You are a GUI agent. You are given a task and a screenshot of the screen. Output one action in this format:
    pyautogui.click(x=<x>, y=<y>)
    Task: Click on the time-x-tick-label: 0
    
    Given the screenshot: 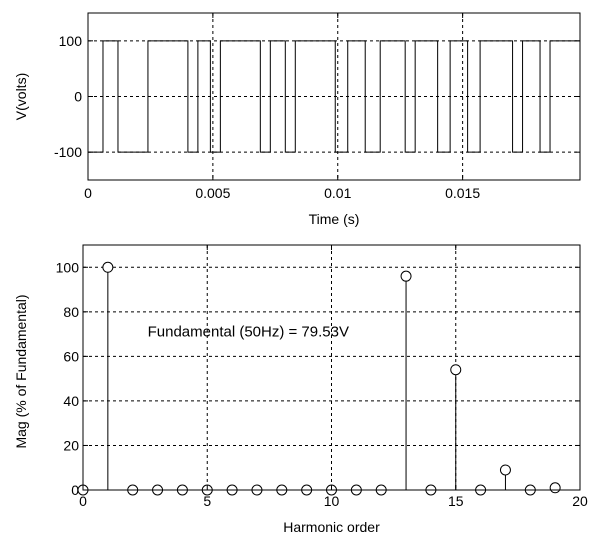 What is the action you would take?
    pyautogui.click(x=88, y=193)
    